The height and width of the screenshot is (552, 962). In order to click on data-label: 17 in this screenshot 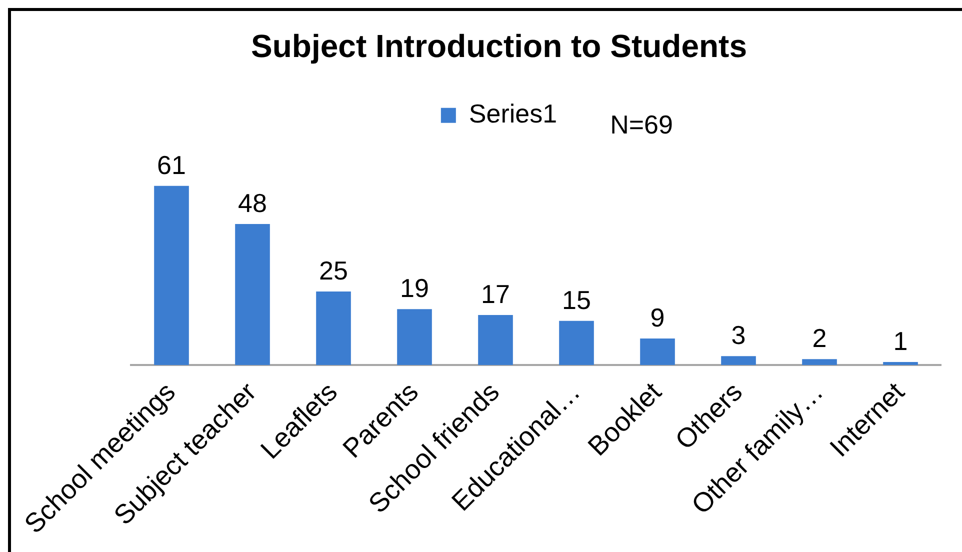, I will do `click(495, 294)`.